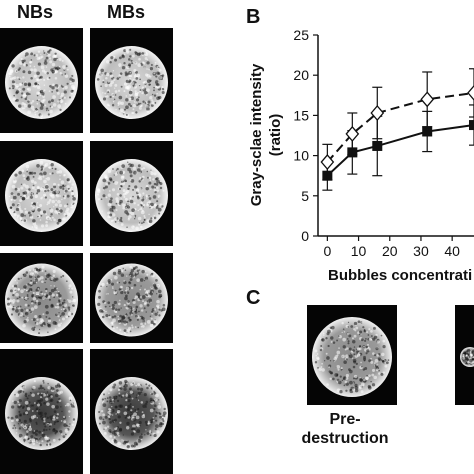 The image size is (474, 474). What do you see at coordinates (301, 35) in the screenshot?
I see `y-tick-label: 25` at bounding box center [301, 35].